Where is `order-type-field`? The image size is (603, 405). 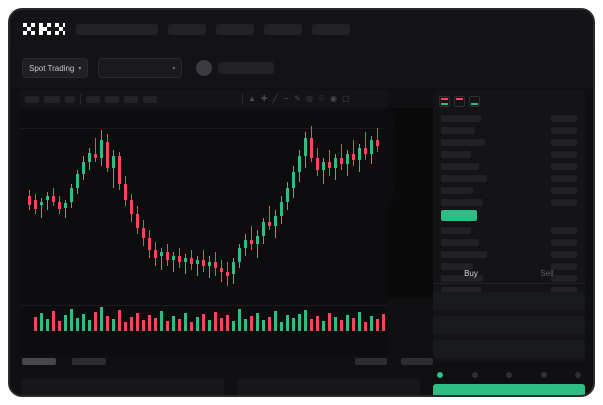
order-type-field is located at coordinates (509, 301).